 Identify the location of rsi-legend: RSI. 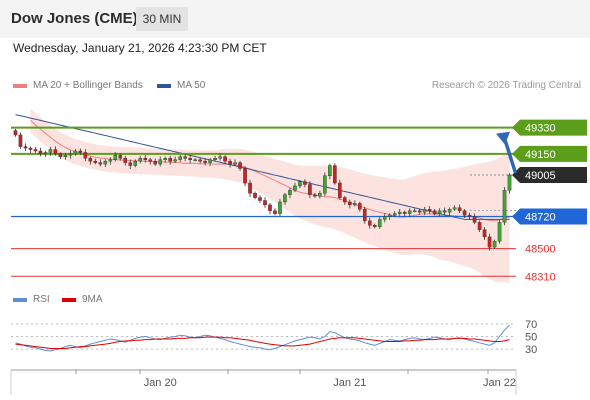
(31, 299).